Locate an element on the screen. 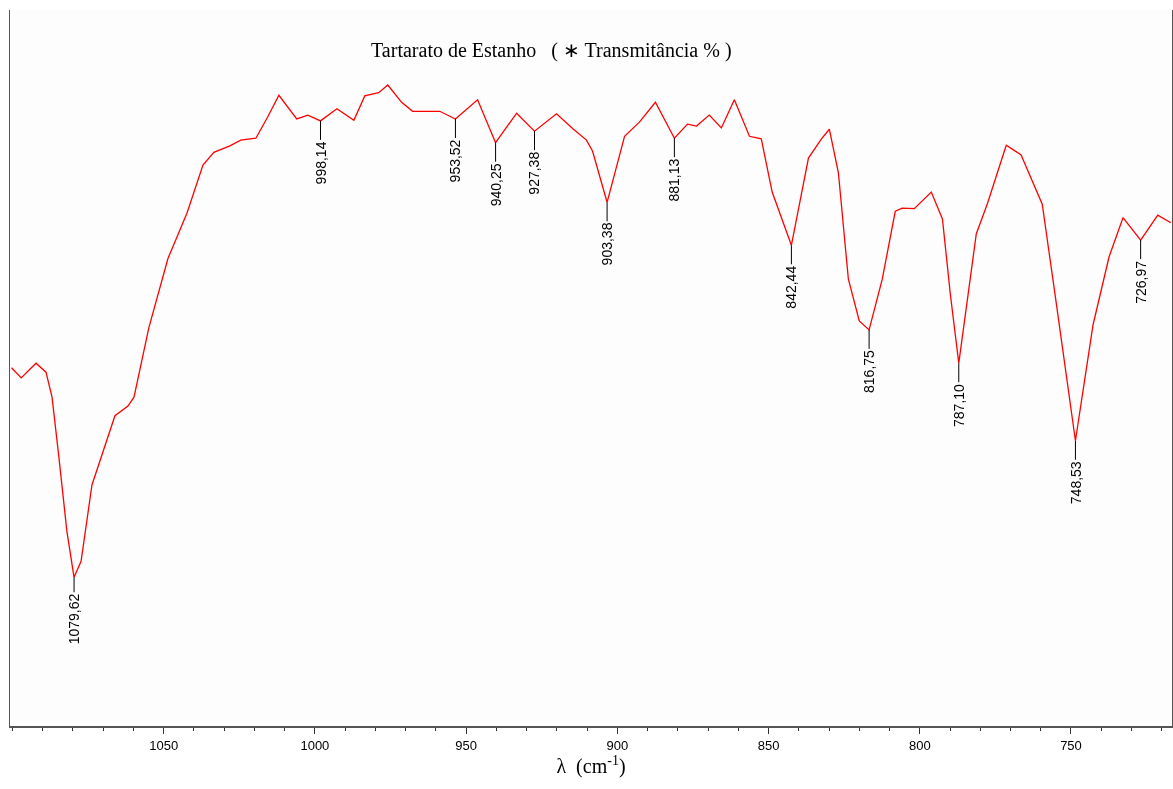  annotation: 726,97 is located at coordinates (1140, 282).